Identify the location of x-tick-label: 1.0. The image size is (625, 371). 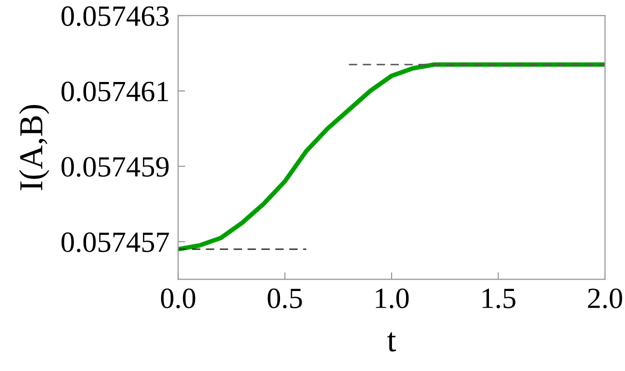
(392, 298).